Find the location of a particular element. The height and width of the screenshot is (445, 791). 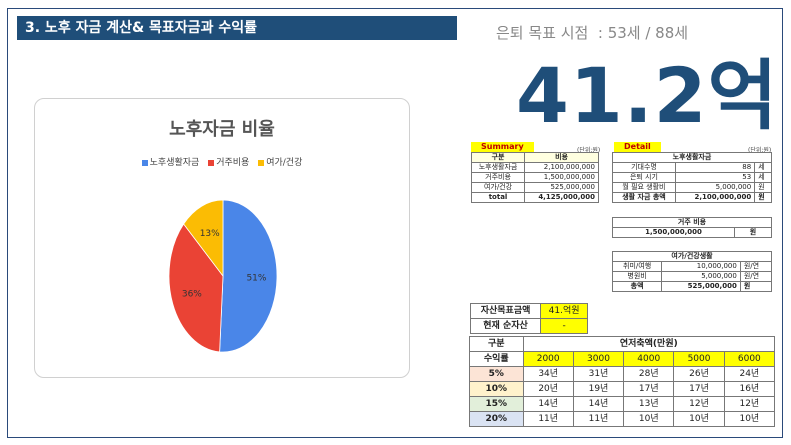

detail-living-total-value: 2,100,000,000 is located at coordinates (715, 197).